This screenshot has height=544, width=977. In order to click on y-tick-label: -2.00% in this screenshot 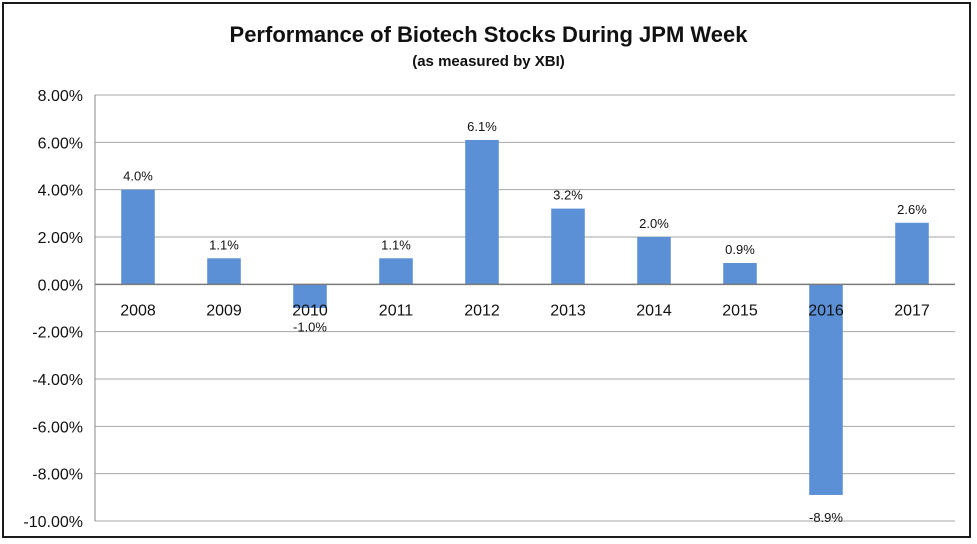, I will do `click(57, 333)`.